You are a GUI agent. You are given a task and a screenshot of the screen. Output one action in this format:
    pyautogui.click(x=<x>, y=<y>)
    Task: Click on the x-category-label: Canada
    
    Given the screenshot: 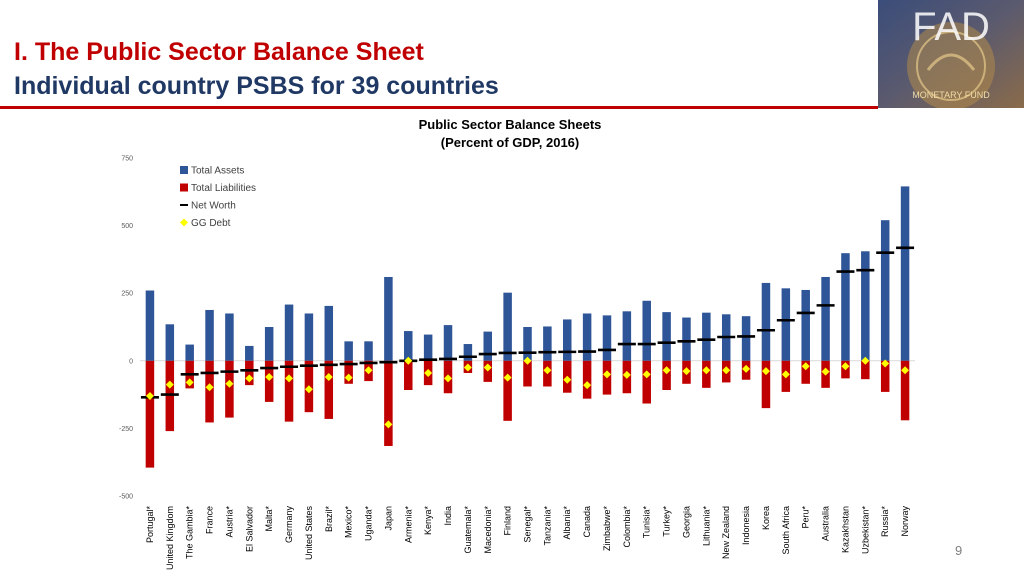 What is the action you would take?
    pyautogui.click(x=587, y=522)
    